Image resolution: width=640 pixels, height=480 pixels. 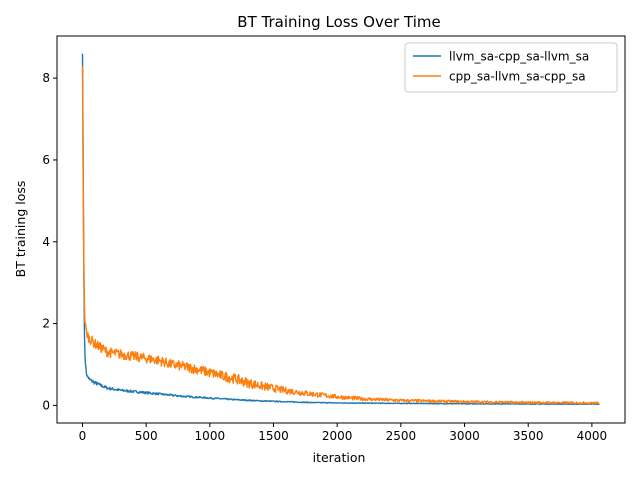 What do you see at coordinates (273, 436) in the screenshot?
I see `x-tick-label-3: 1500` at bounding box center [273, 436].